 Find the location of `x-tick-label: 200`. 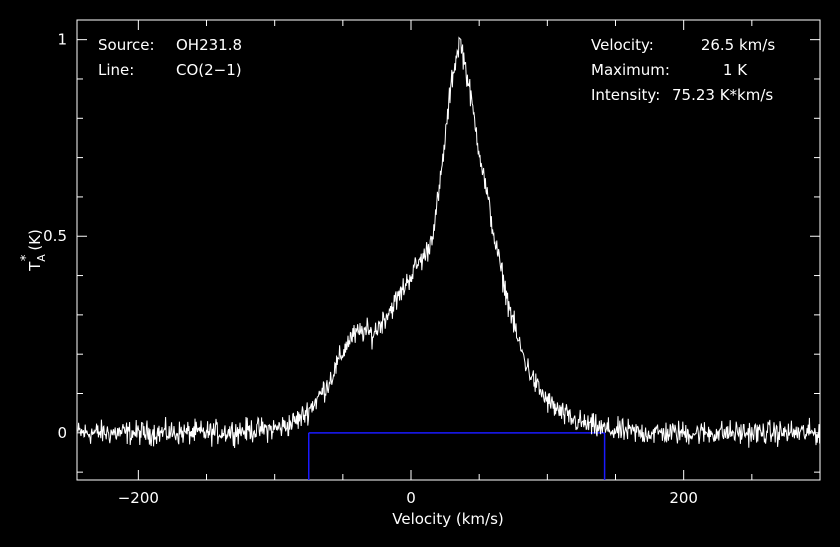

x-tick-label: 200 is located at coordinates (683, 498).